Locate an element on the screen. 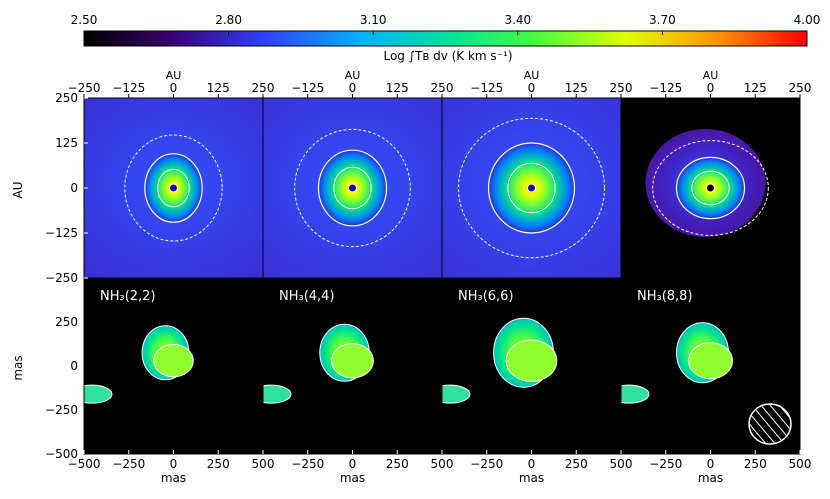  colorbar-label: Log ∫Tʙ dv (K km s⁻¹) is located at coordinates (447, 56).